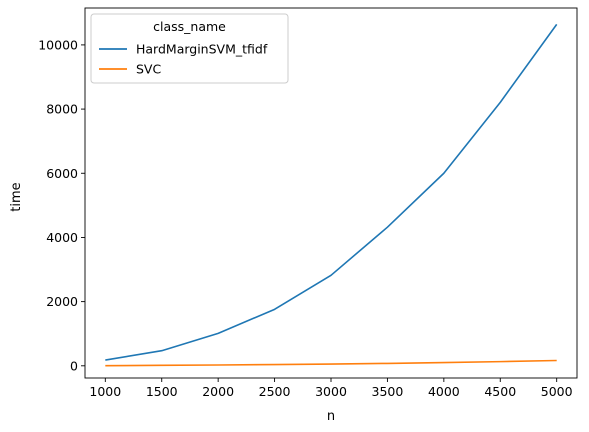  I want to click on x-tick-label: 2000, so click(218, 391).